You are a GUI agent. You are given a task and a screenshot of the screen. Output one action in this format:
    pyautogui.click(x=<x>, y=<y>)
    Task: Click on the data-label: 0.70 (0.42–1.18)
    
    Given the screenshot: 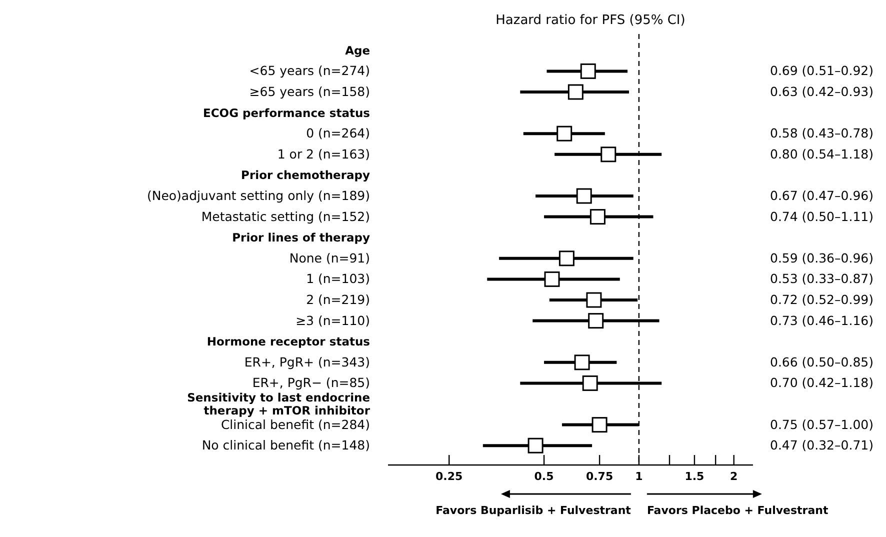 What is the action you would take?
    pyautogui.click(x=822, y=382)
    